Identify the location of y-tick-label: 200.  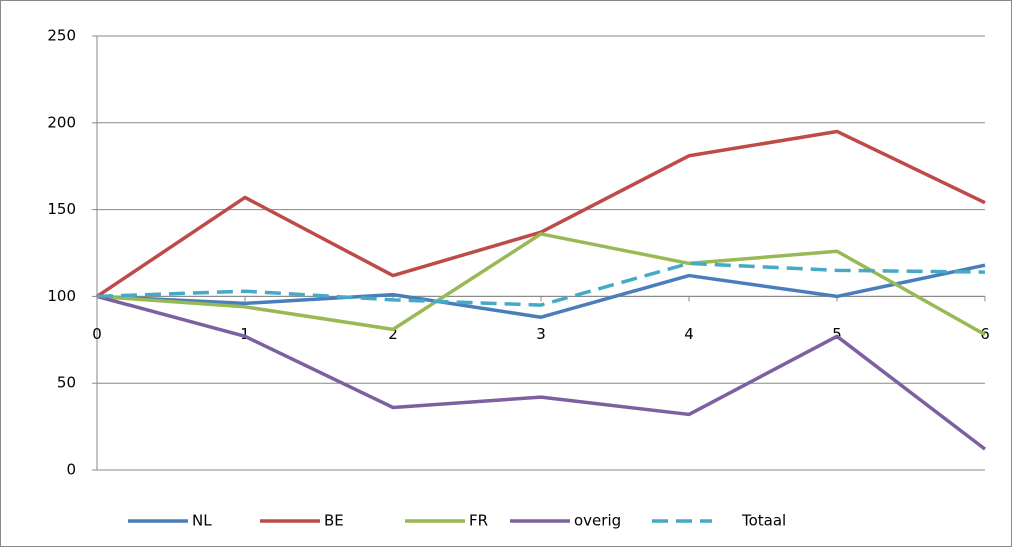
(61, 122).